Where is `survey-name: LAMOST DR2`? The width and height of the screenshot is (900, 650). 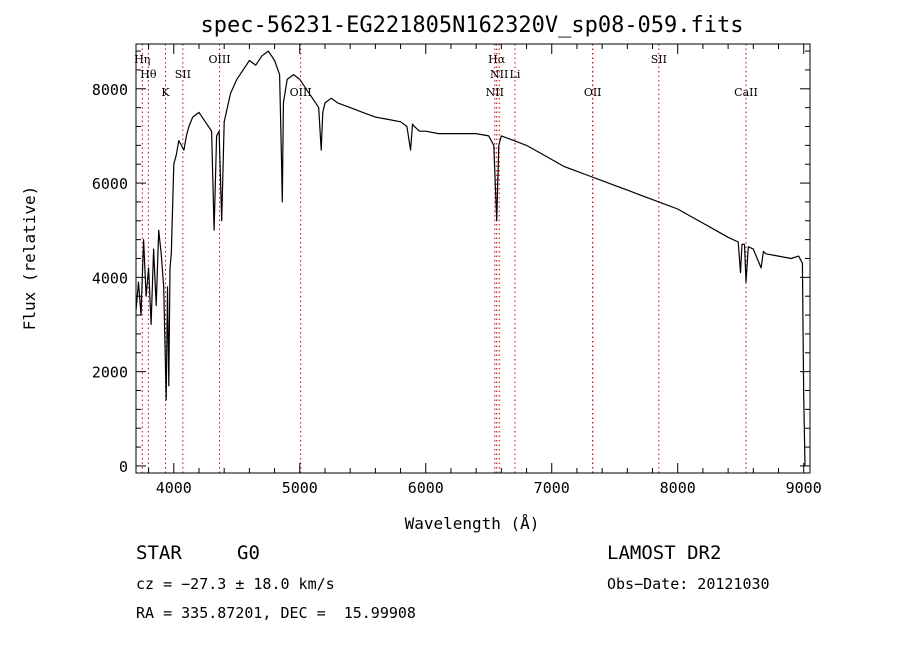
survey-name: LAMOST DR2 is located at coordinates (664, 553).